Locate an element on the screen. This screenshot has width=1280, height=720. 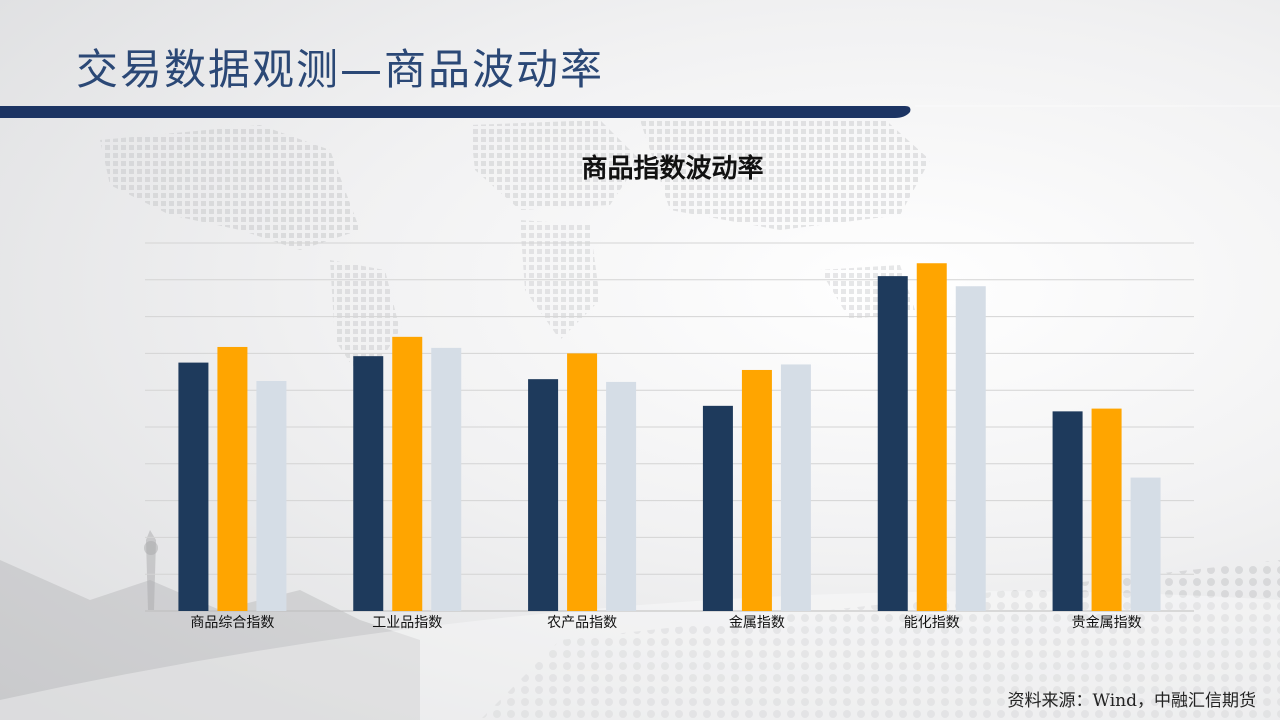
source-note: 资料来源：Wind，中融汇信期货 is located at coordinates (1131, 701).